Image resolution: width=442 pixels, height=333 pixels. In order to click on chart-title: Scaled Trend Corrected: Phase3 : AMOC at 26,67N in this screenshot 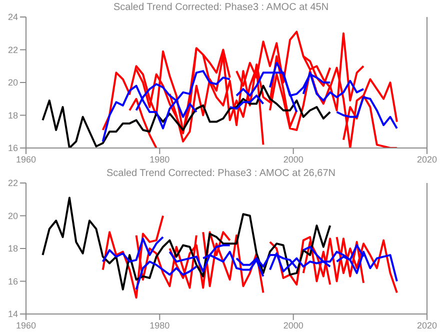, I will do `click(220, 173)`.